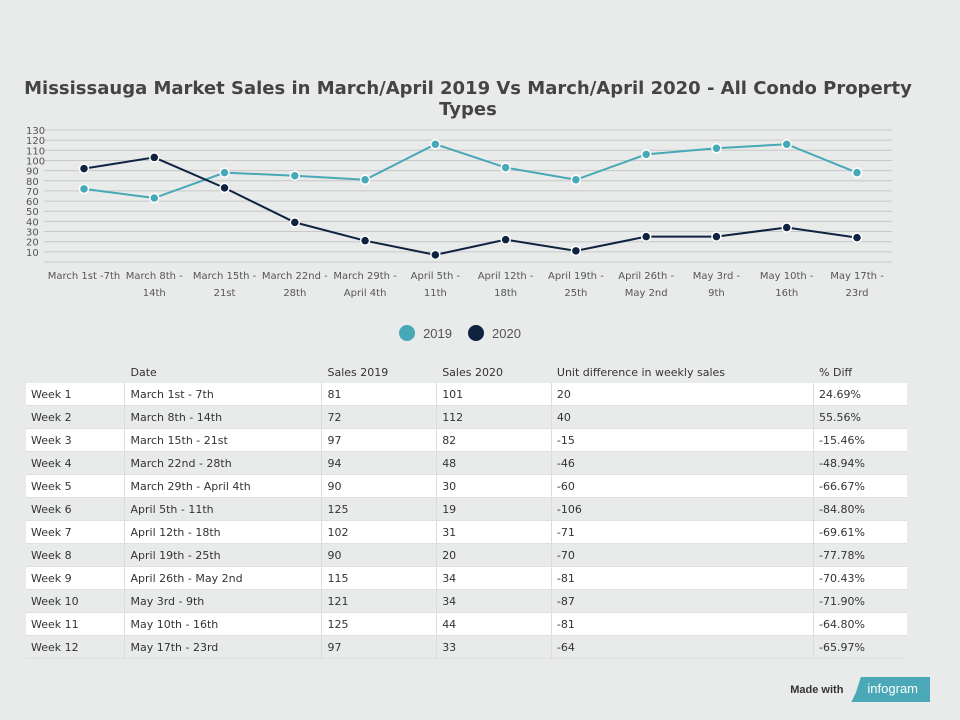 The height and width of the screenshot is (720, 960). I want to click on table-cell: Week 6, so click(76, 509).